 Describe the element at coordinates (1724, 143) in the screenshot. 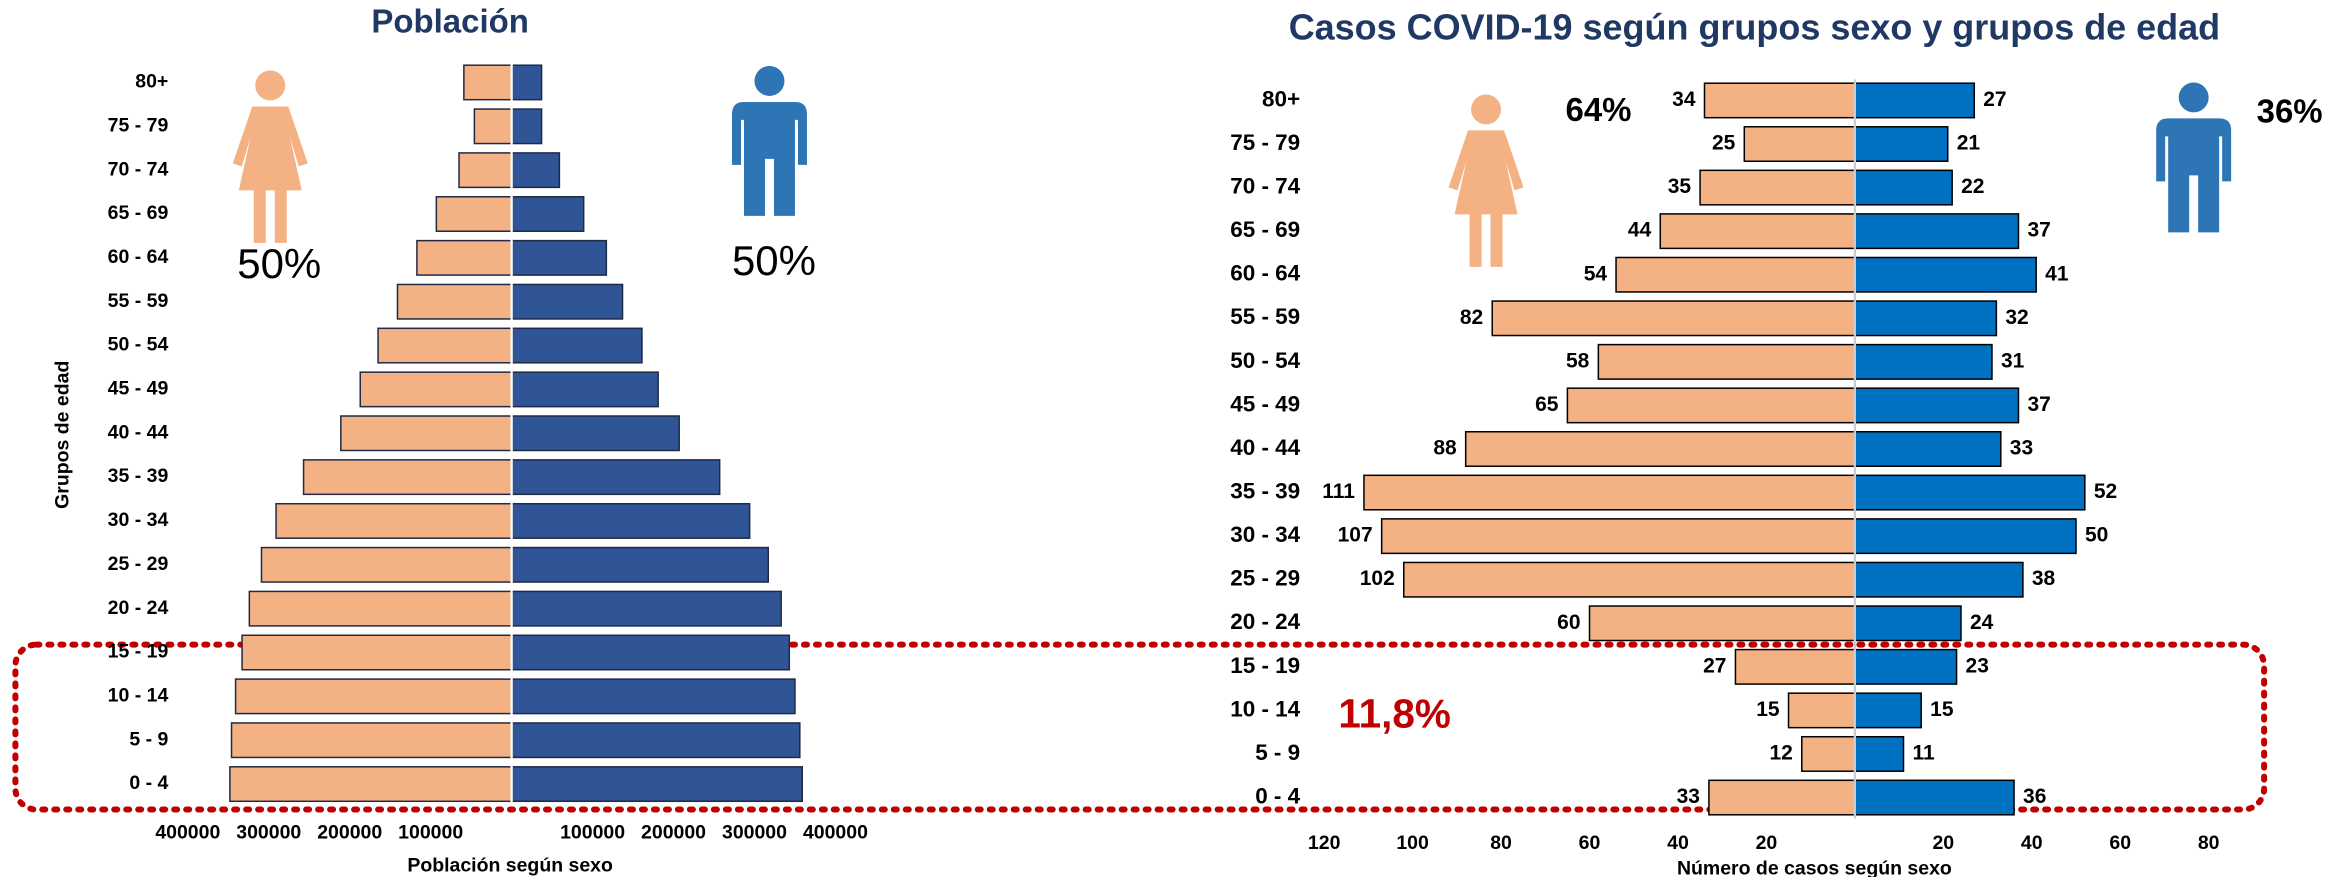

I see `data-label: 25` at that location.